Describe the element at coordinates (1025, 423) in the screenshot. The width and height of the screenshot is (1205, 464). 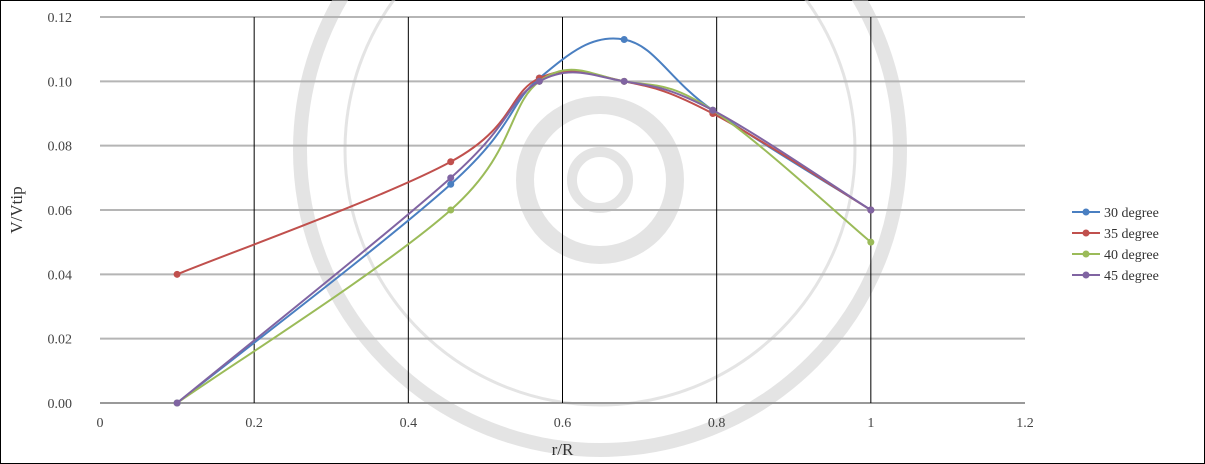
I see `x-tick-label: 1.2` at that location.